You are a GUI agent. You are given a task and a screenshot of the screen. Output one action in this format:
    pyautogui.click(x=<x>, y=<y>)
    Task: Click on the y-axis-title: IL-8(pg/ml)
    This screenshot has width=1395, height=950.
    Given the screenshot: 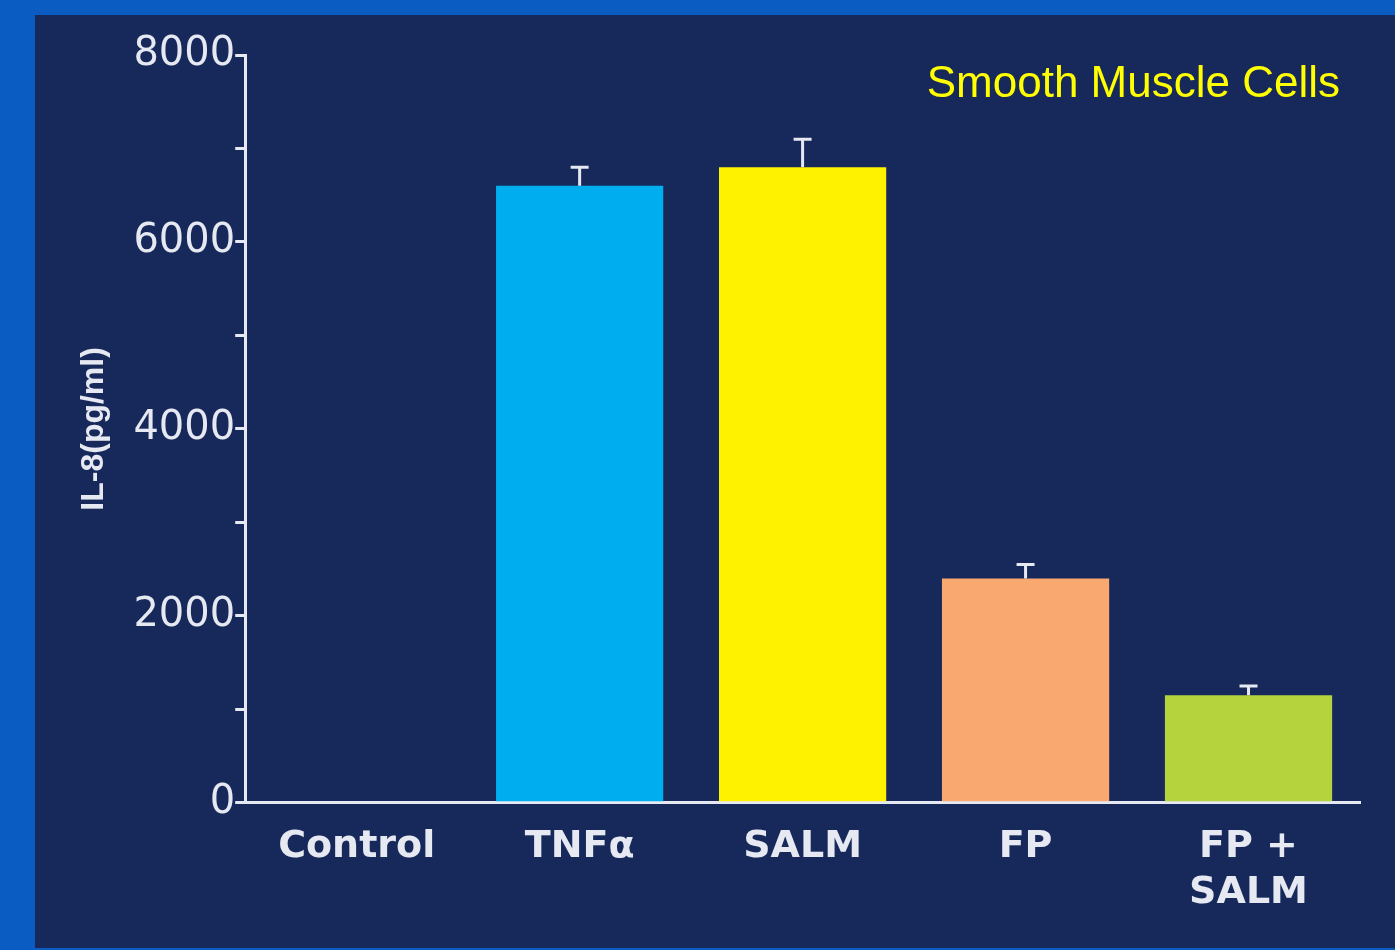 What is the action you would take?
    pyautogui.click(x=92, y=429)
    